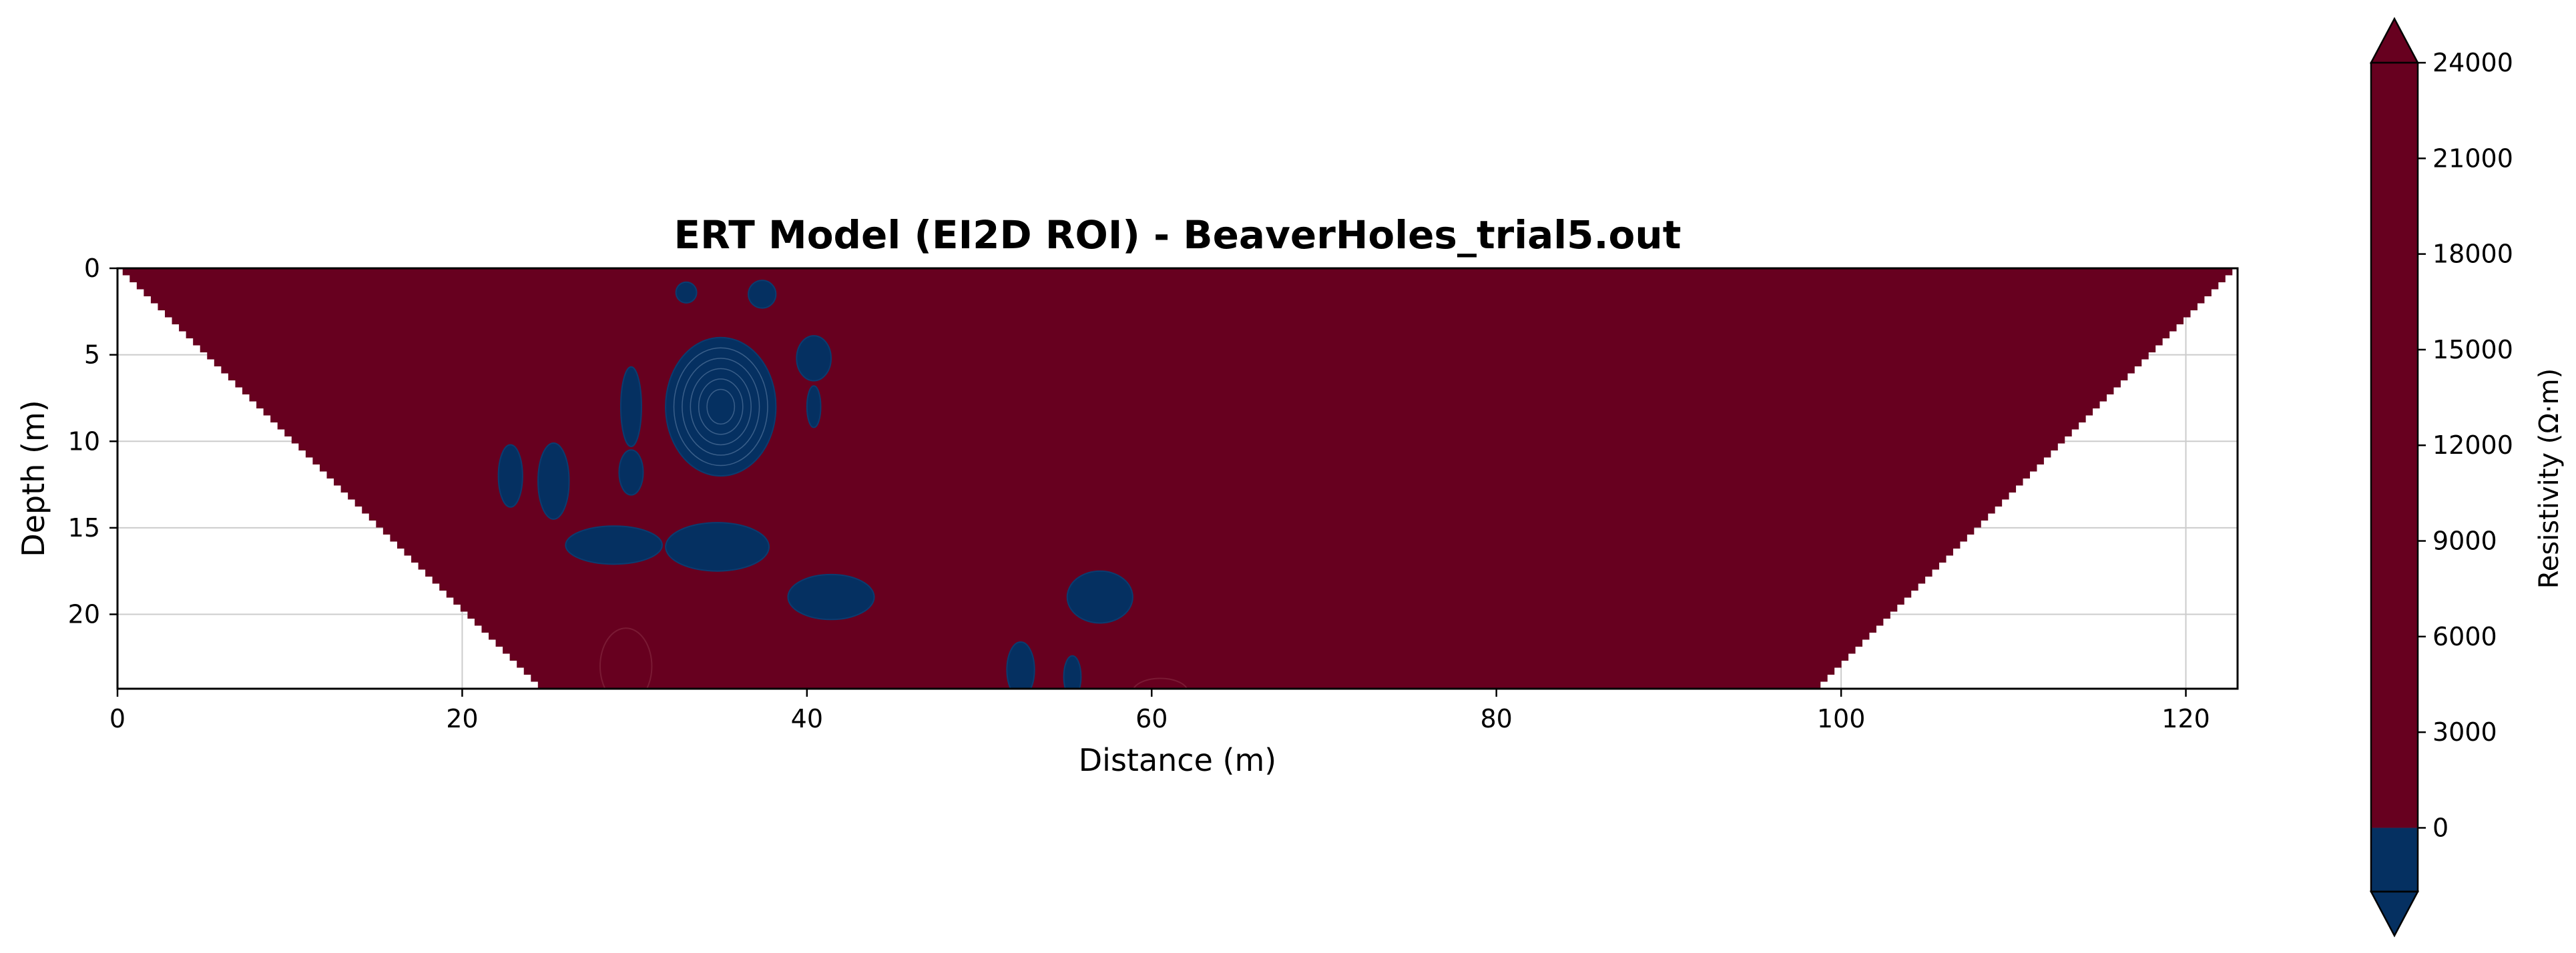 This screenshot has height=953, width=2576. What do you see at coordinates (2472, 158) in the screenshot?
I see `colorbar-tick-label: 21000` at bounding box center [2472, 158].